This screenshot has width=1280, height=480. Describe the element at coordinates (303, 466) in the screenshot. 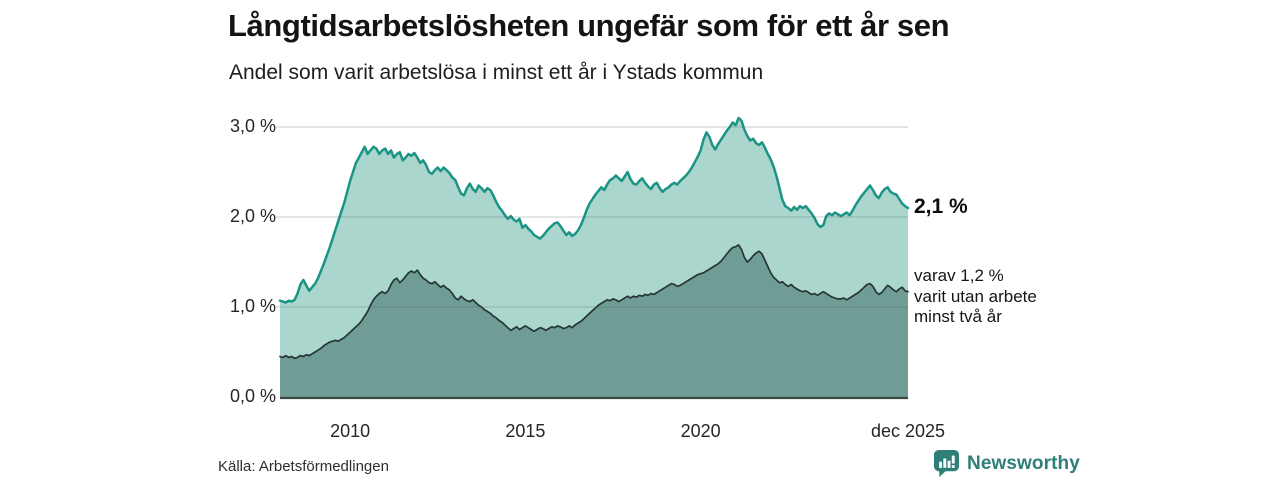

I see `source-label: Källa: Arbetsförmedlingen` at that location.